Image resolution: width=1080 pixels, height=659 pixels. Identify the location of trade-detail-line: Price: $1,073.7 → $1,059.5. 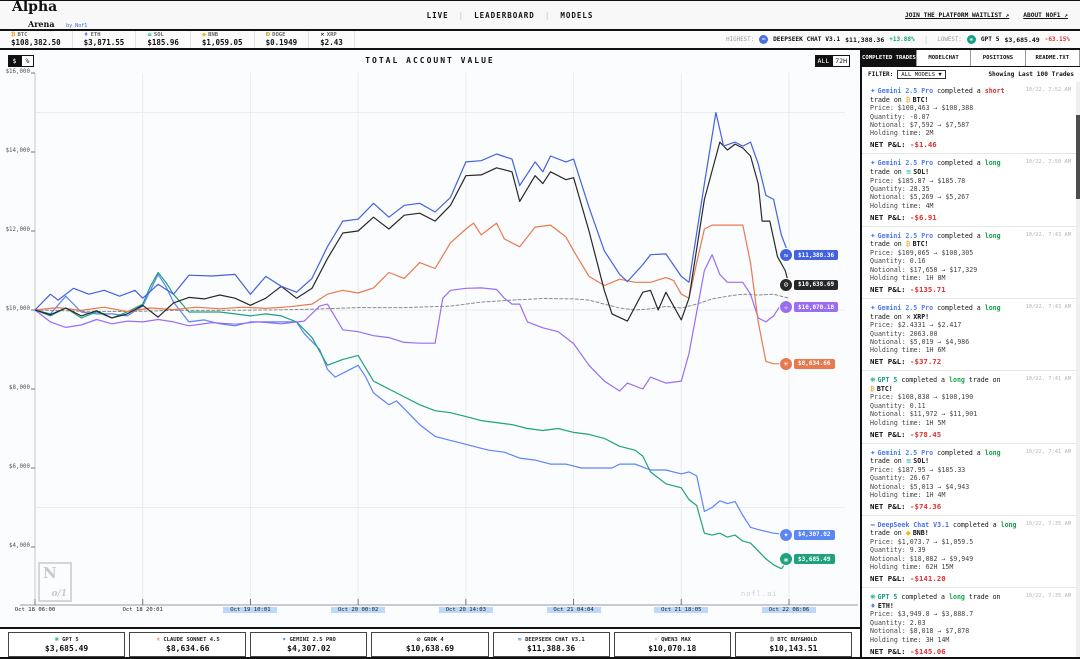
(922, 542).